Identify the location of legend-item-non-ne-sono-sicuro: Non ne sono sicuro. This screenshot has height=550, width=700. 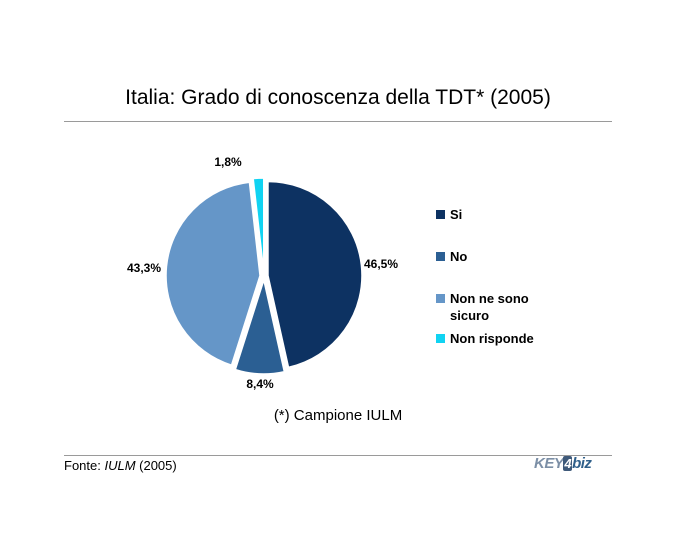
(498, 307).